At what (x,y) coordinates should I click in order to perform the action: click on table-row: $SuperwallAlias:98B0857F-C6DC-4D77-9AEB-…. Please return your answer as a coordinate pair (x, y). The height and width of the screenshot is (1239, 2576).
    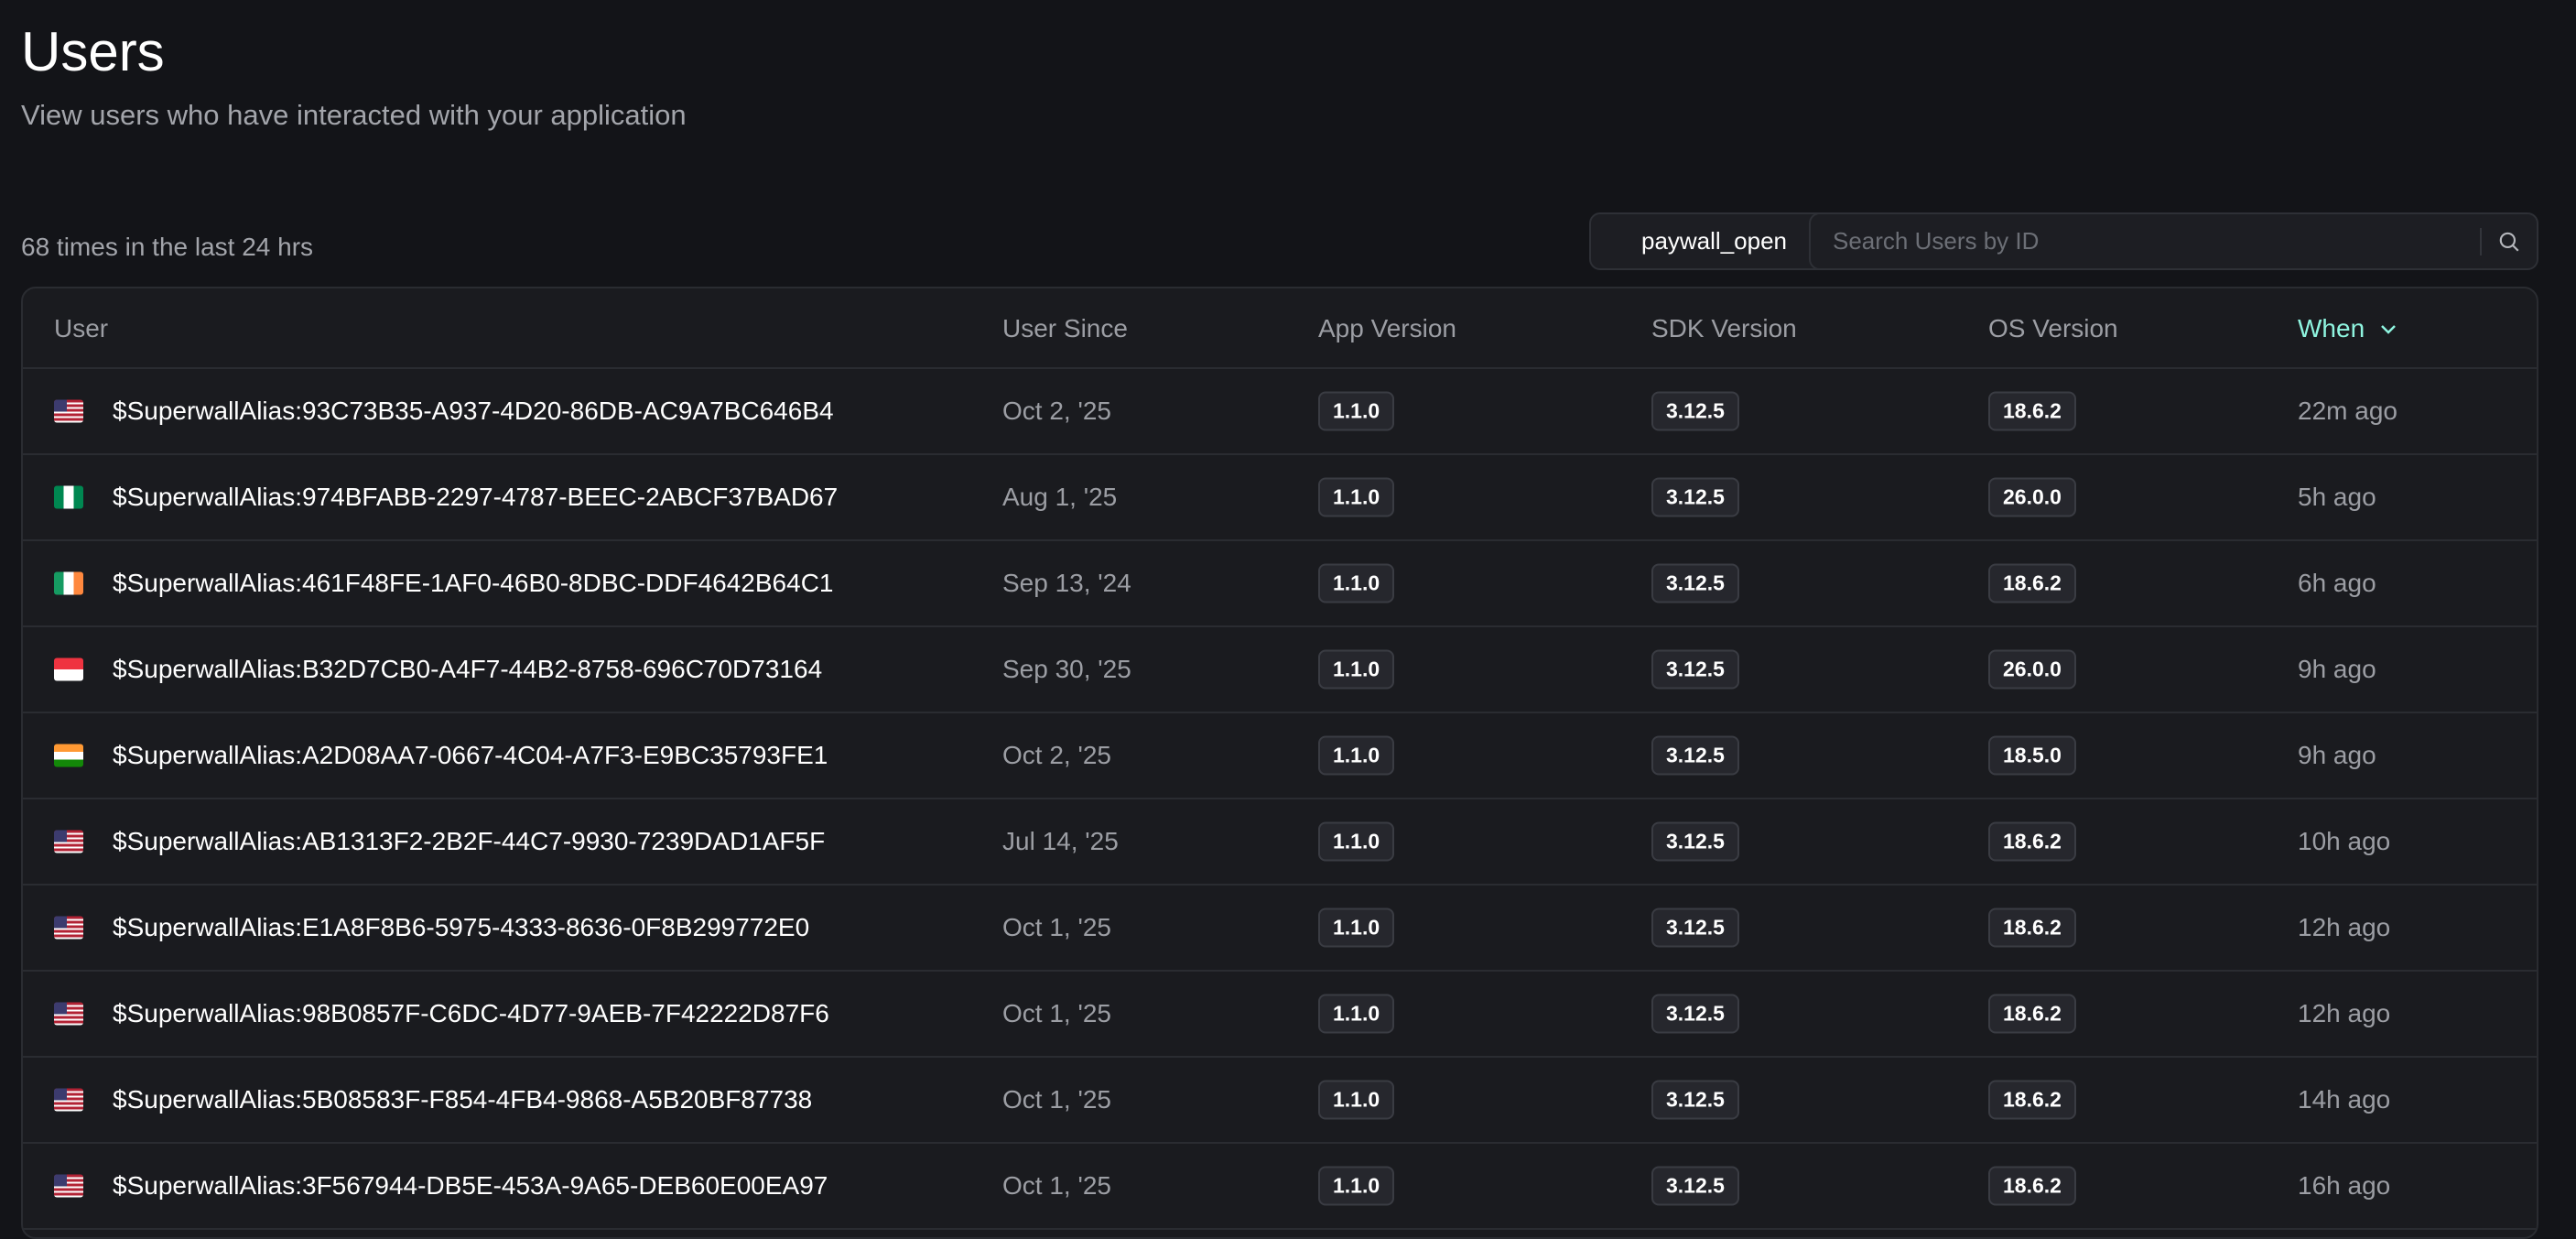
    Looking at the image, I should click on (1280, 1015).